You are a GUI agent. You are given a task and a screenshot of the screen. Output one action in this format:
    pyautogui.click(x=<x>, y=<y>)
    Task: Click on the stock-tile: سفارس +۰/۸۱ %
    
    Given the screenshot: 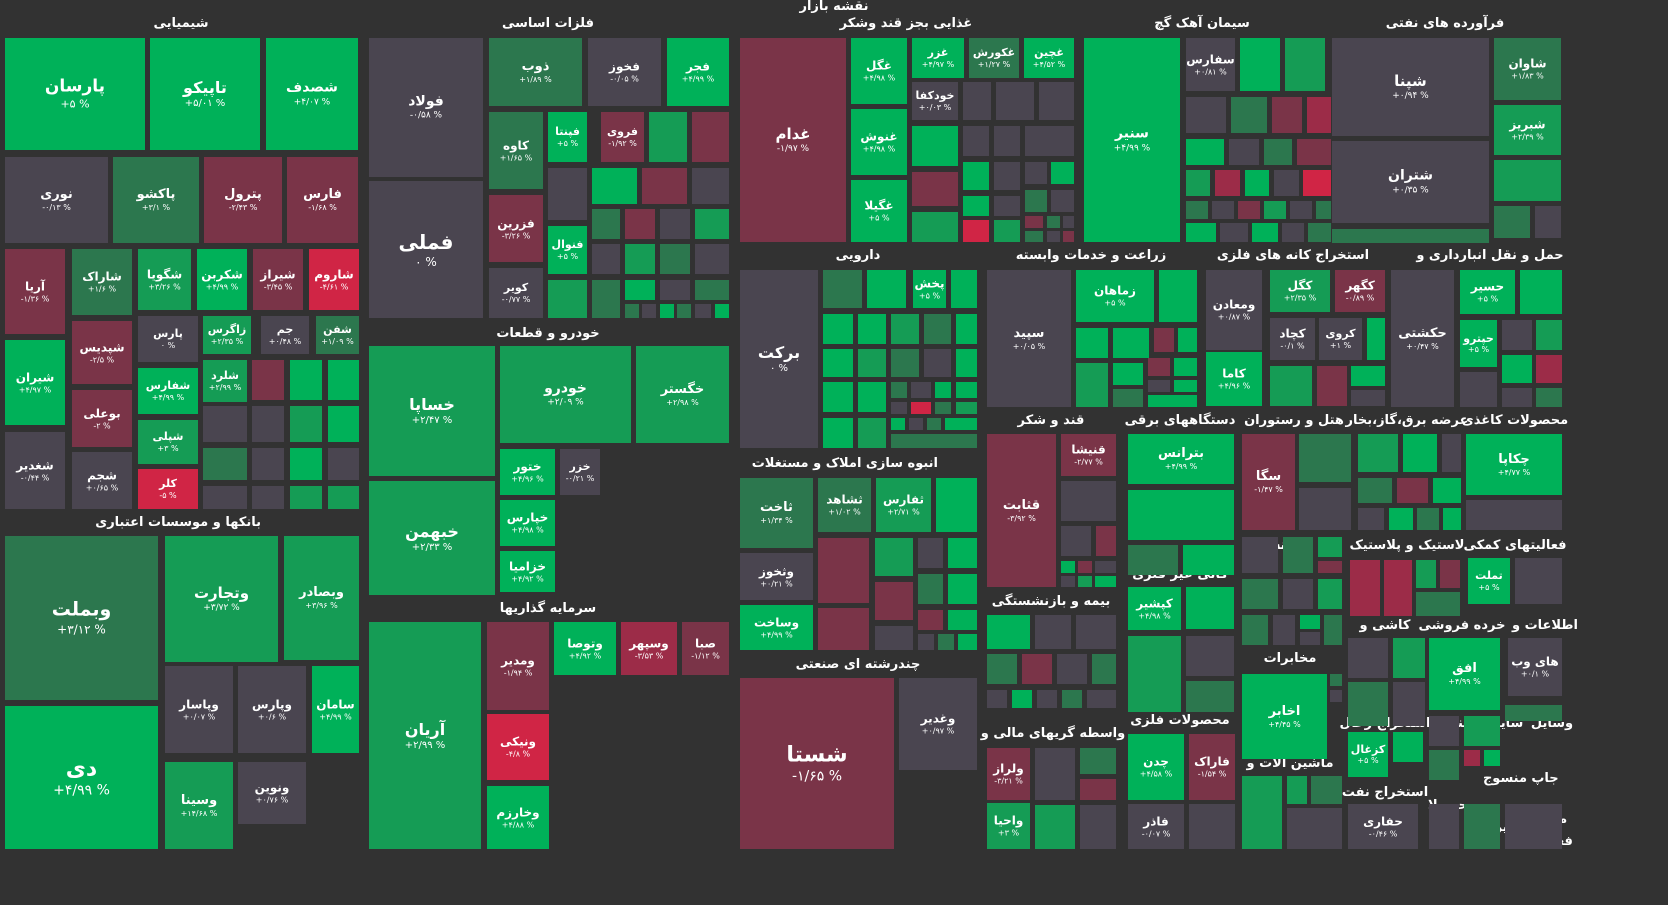 What is the action you would take?
    pyautogui.click(x=1210, y=64)
    